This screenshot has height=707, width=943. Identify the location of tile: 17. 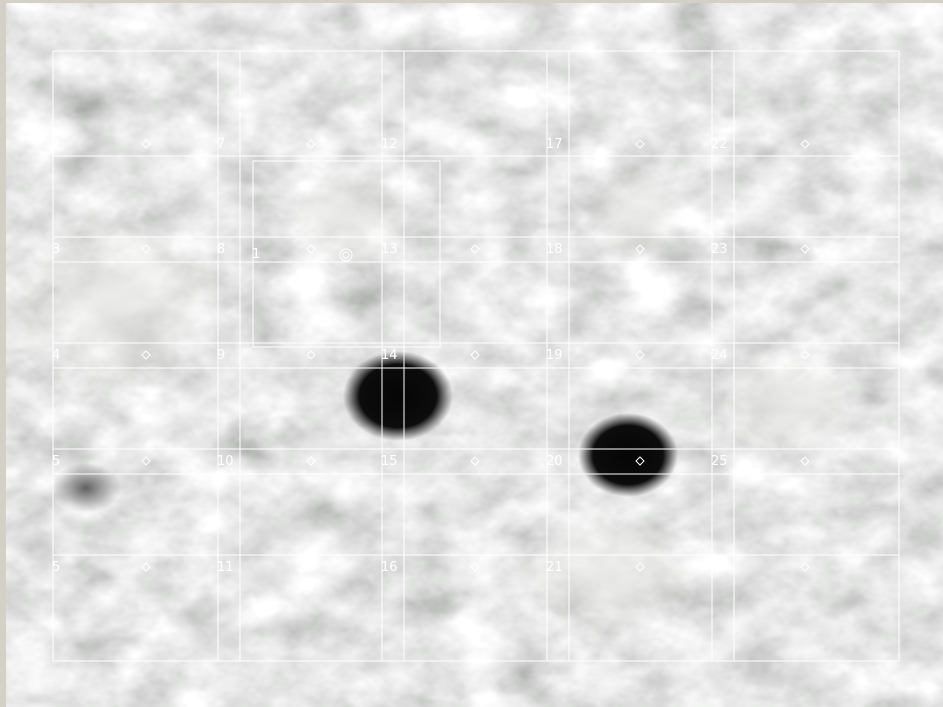
(640, 103).